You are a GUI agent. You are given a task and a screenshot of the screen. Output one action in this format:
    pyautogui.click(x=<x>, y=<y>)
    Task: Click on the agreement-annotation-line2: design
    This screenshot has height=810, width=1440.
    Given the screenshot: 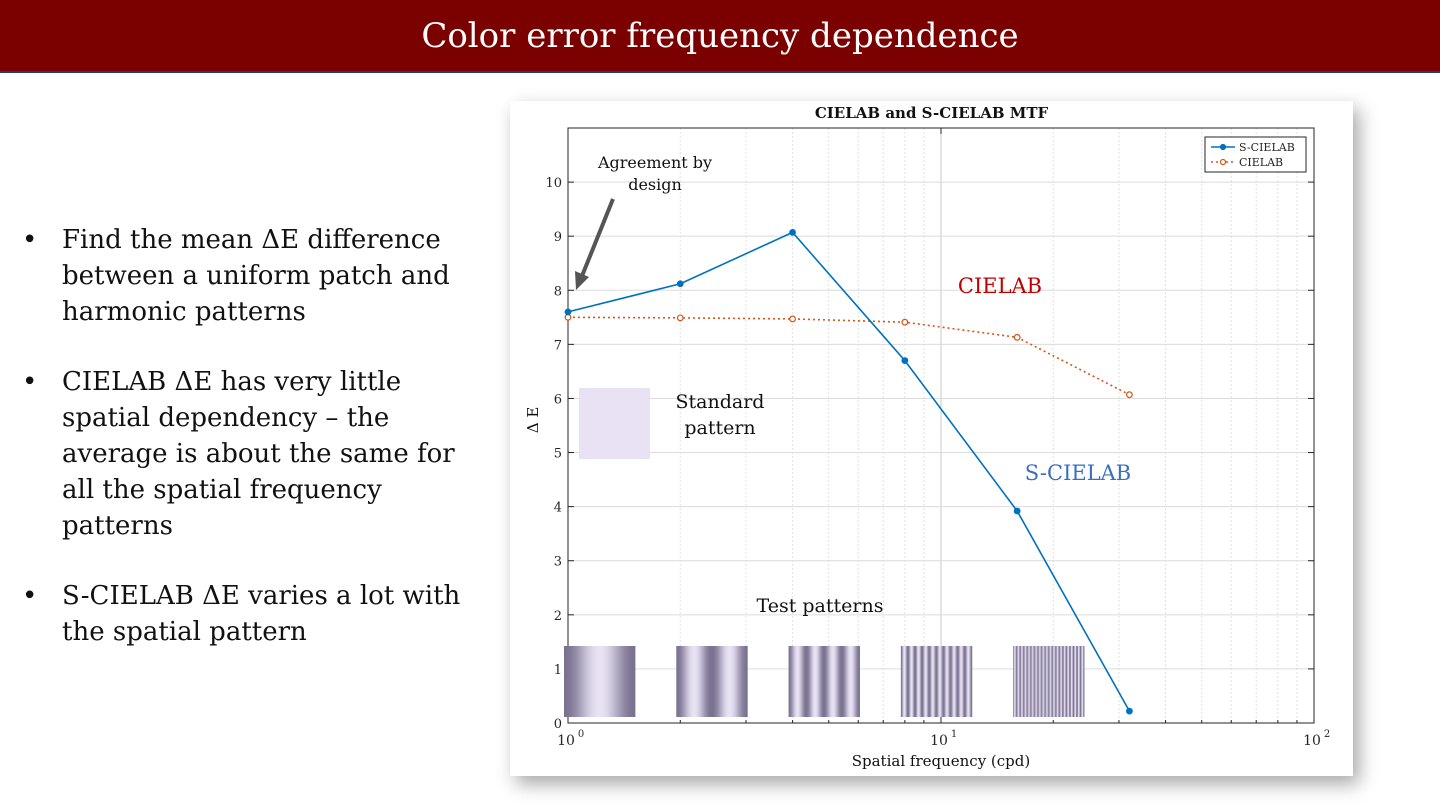 What is the action you would take?
    pyautogui.click(x=655, y=184)
    